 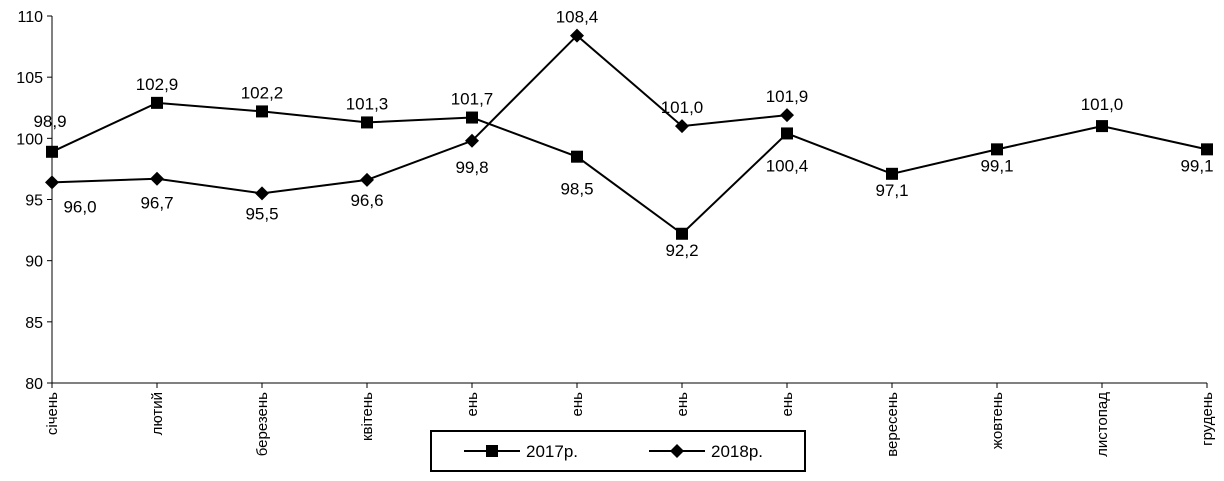 What do you see at coordinates (29, 139) in the screenshot?
I see `y-tick-label: 100` at bounding box center [29, 139].